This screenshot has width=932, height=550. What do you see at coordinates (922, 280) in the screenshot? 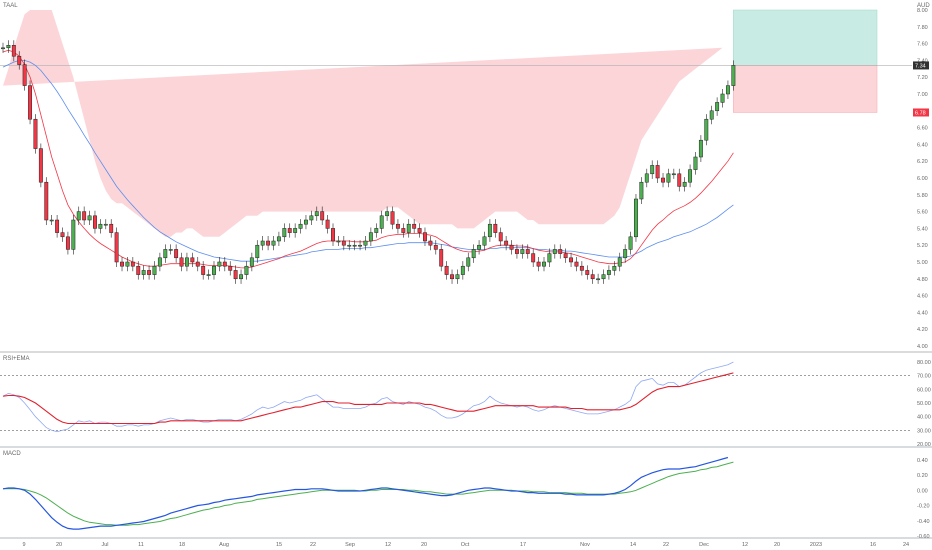
I see `price-tick-label: 4.80` at bounding box center [922, 280].